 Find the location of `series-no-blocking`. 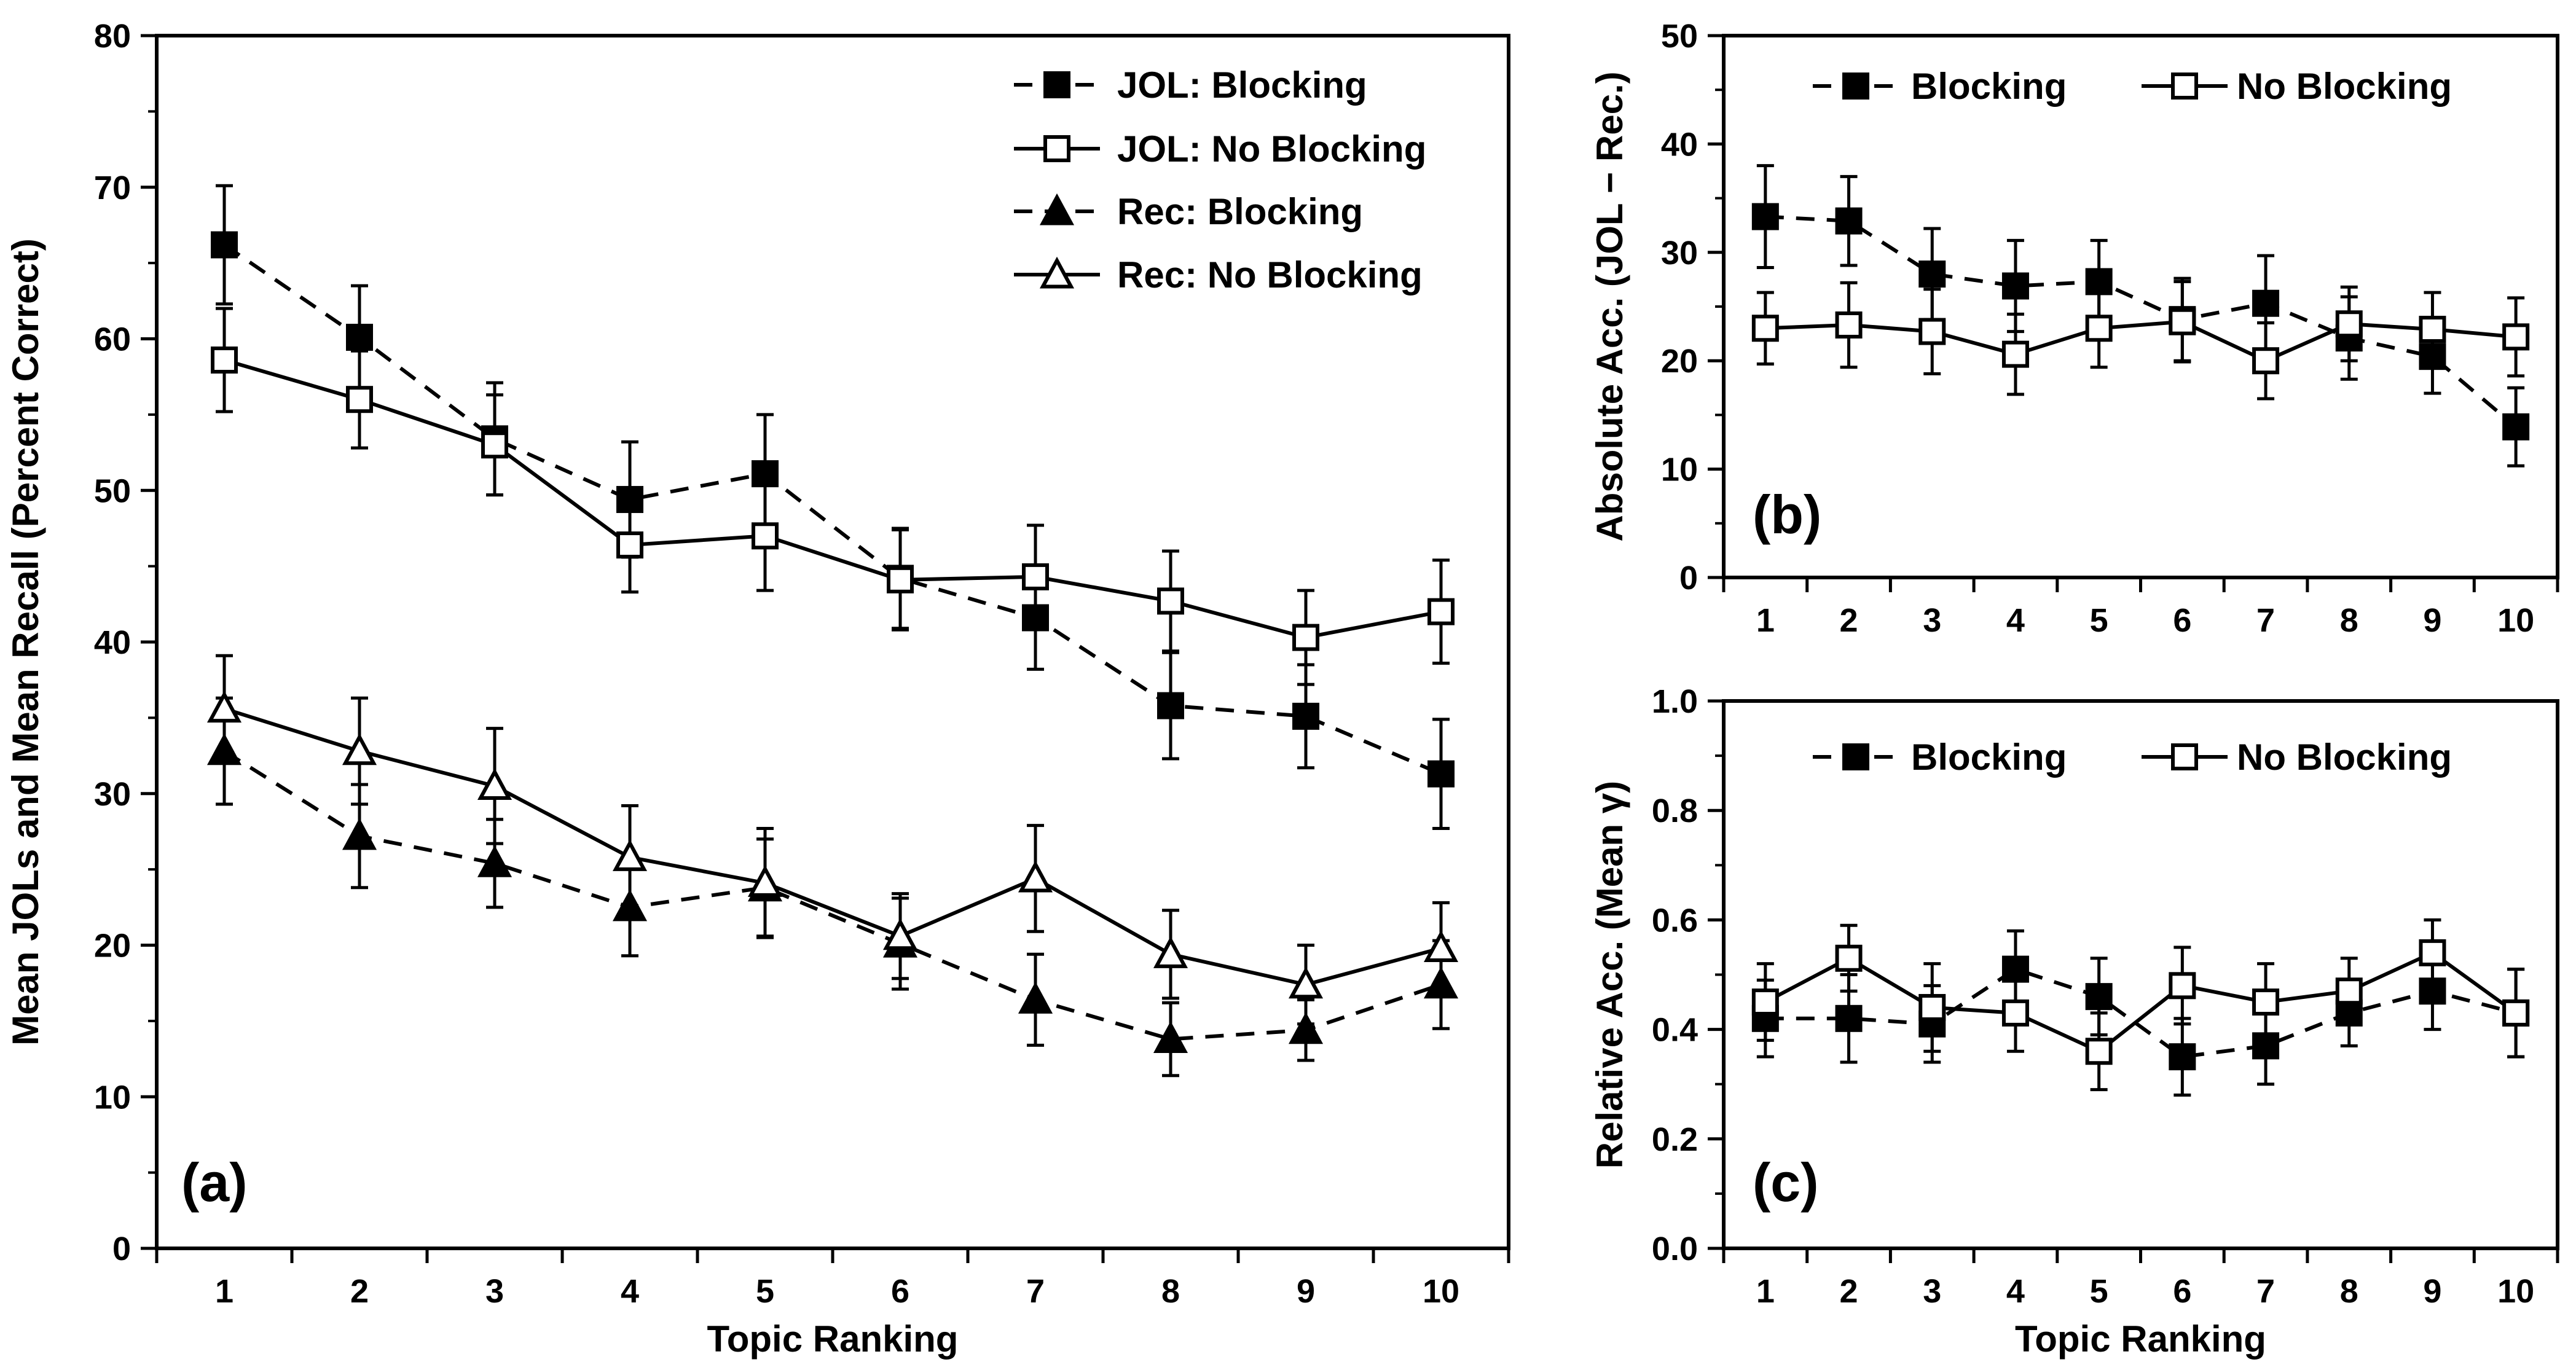

series-no-blocking is located at coordinates (2140, 1005).